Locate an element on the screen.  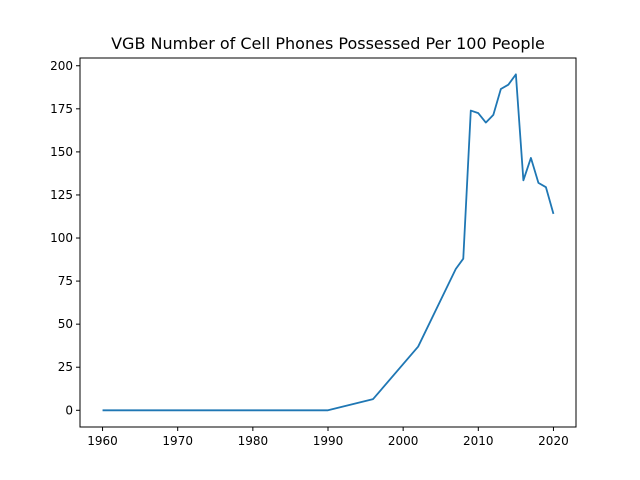
x-tick-label: 1960 is located at coordinates (102, 441).